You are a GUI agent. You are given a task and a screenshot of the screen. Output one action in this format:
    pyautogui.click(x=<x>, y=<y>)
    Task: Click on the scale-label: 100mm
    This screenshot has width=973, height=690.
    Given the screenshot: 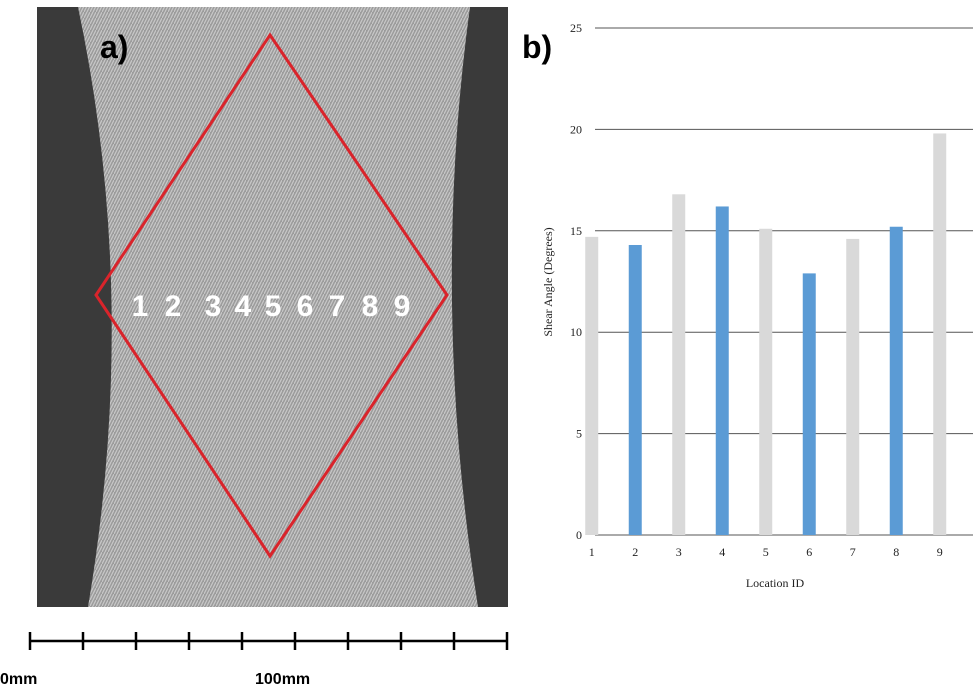 What is the action you would take?
    pyautogui.click(x=282, y=679)
    